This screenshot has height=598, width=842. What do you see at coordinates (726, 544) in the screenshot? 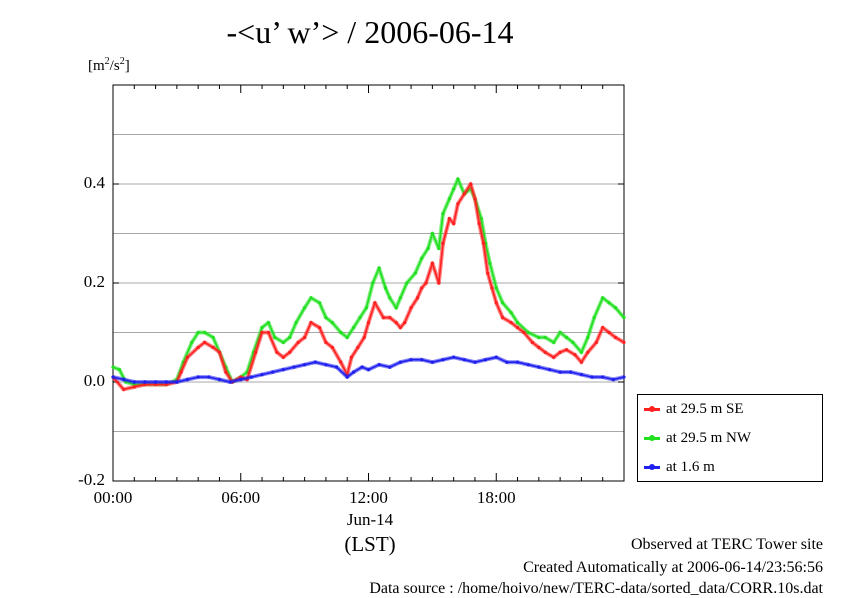
I see `footer-site: Observed at TERC Tower site` at bounding box center [726, 544].